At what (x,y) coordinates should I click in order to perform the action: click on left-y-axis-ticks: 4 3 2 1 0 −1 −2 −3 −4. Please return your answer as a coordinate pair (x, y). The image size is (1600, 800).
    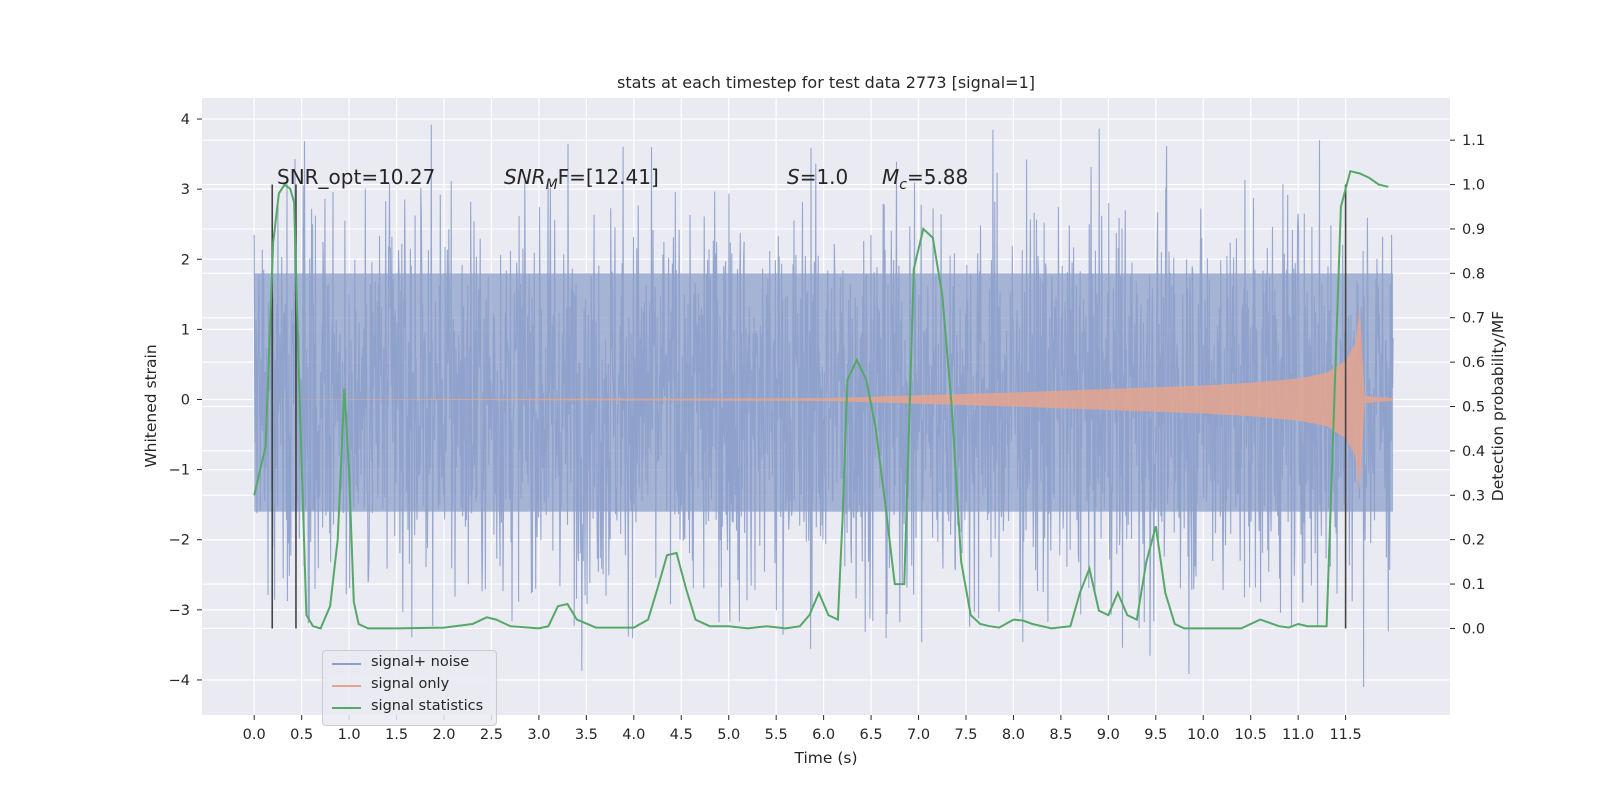
    Looking at the image, I should click on (185, 400).